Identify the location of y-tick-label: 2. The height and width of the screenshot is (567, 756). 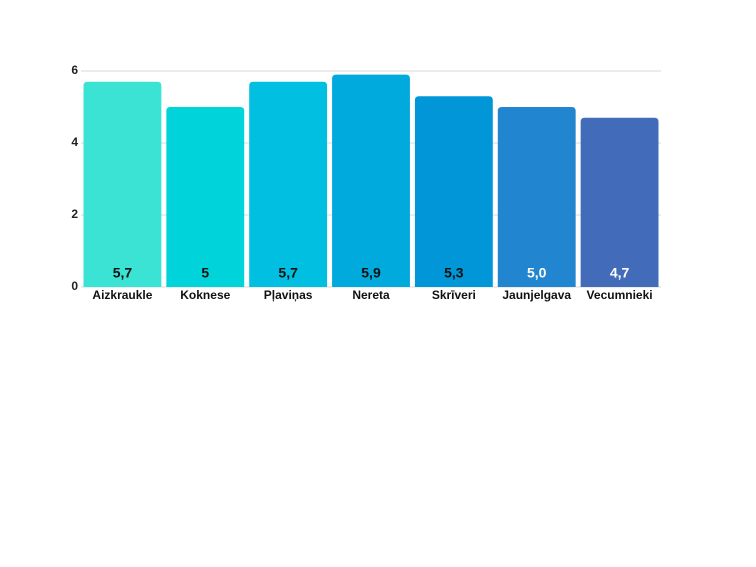
(74, 214).